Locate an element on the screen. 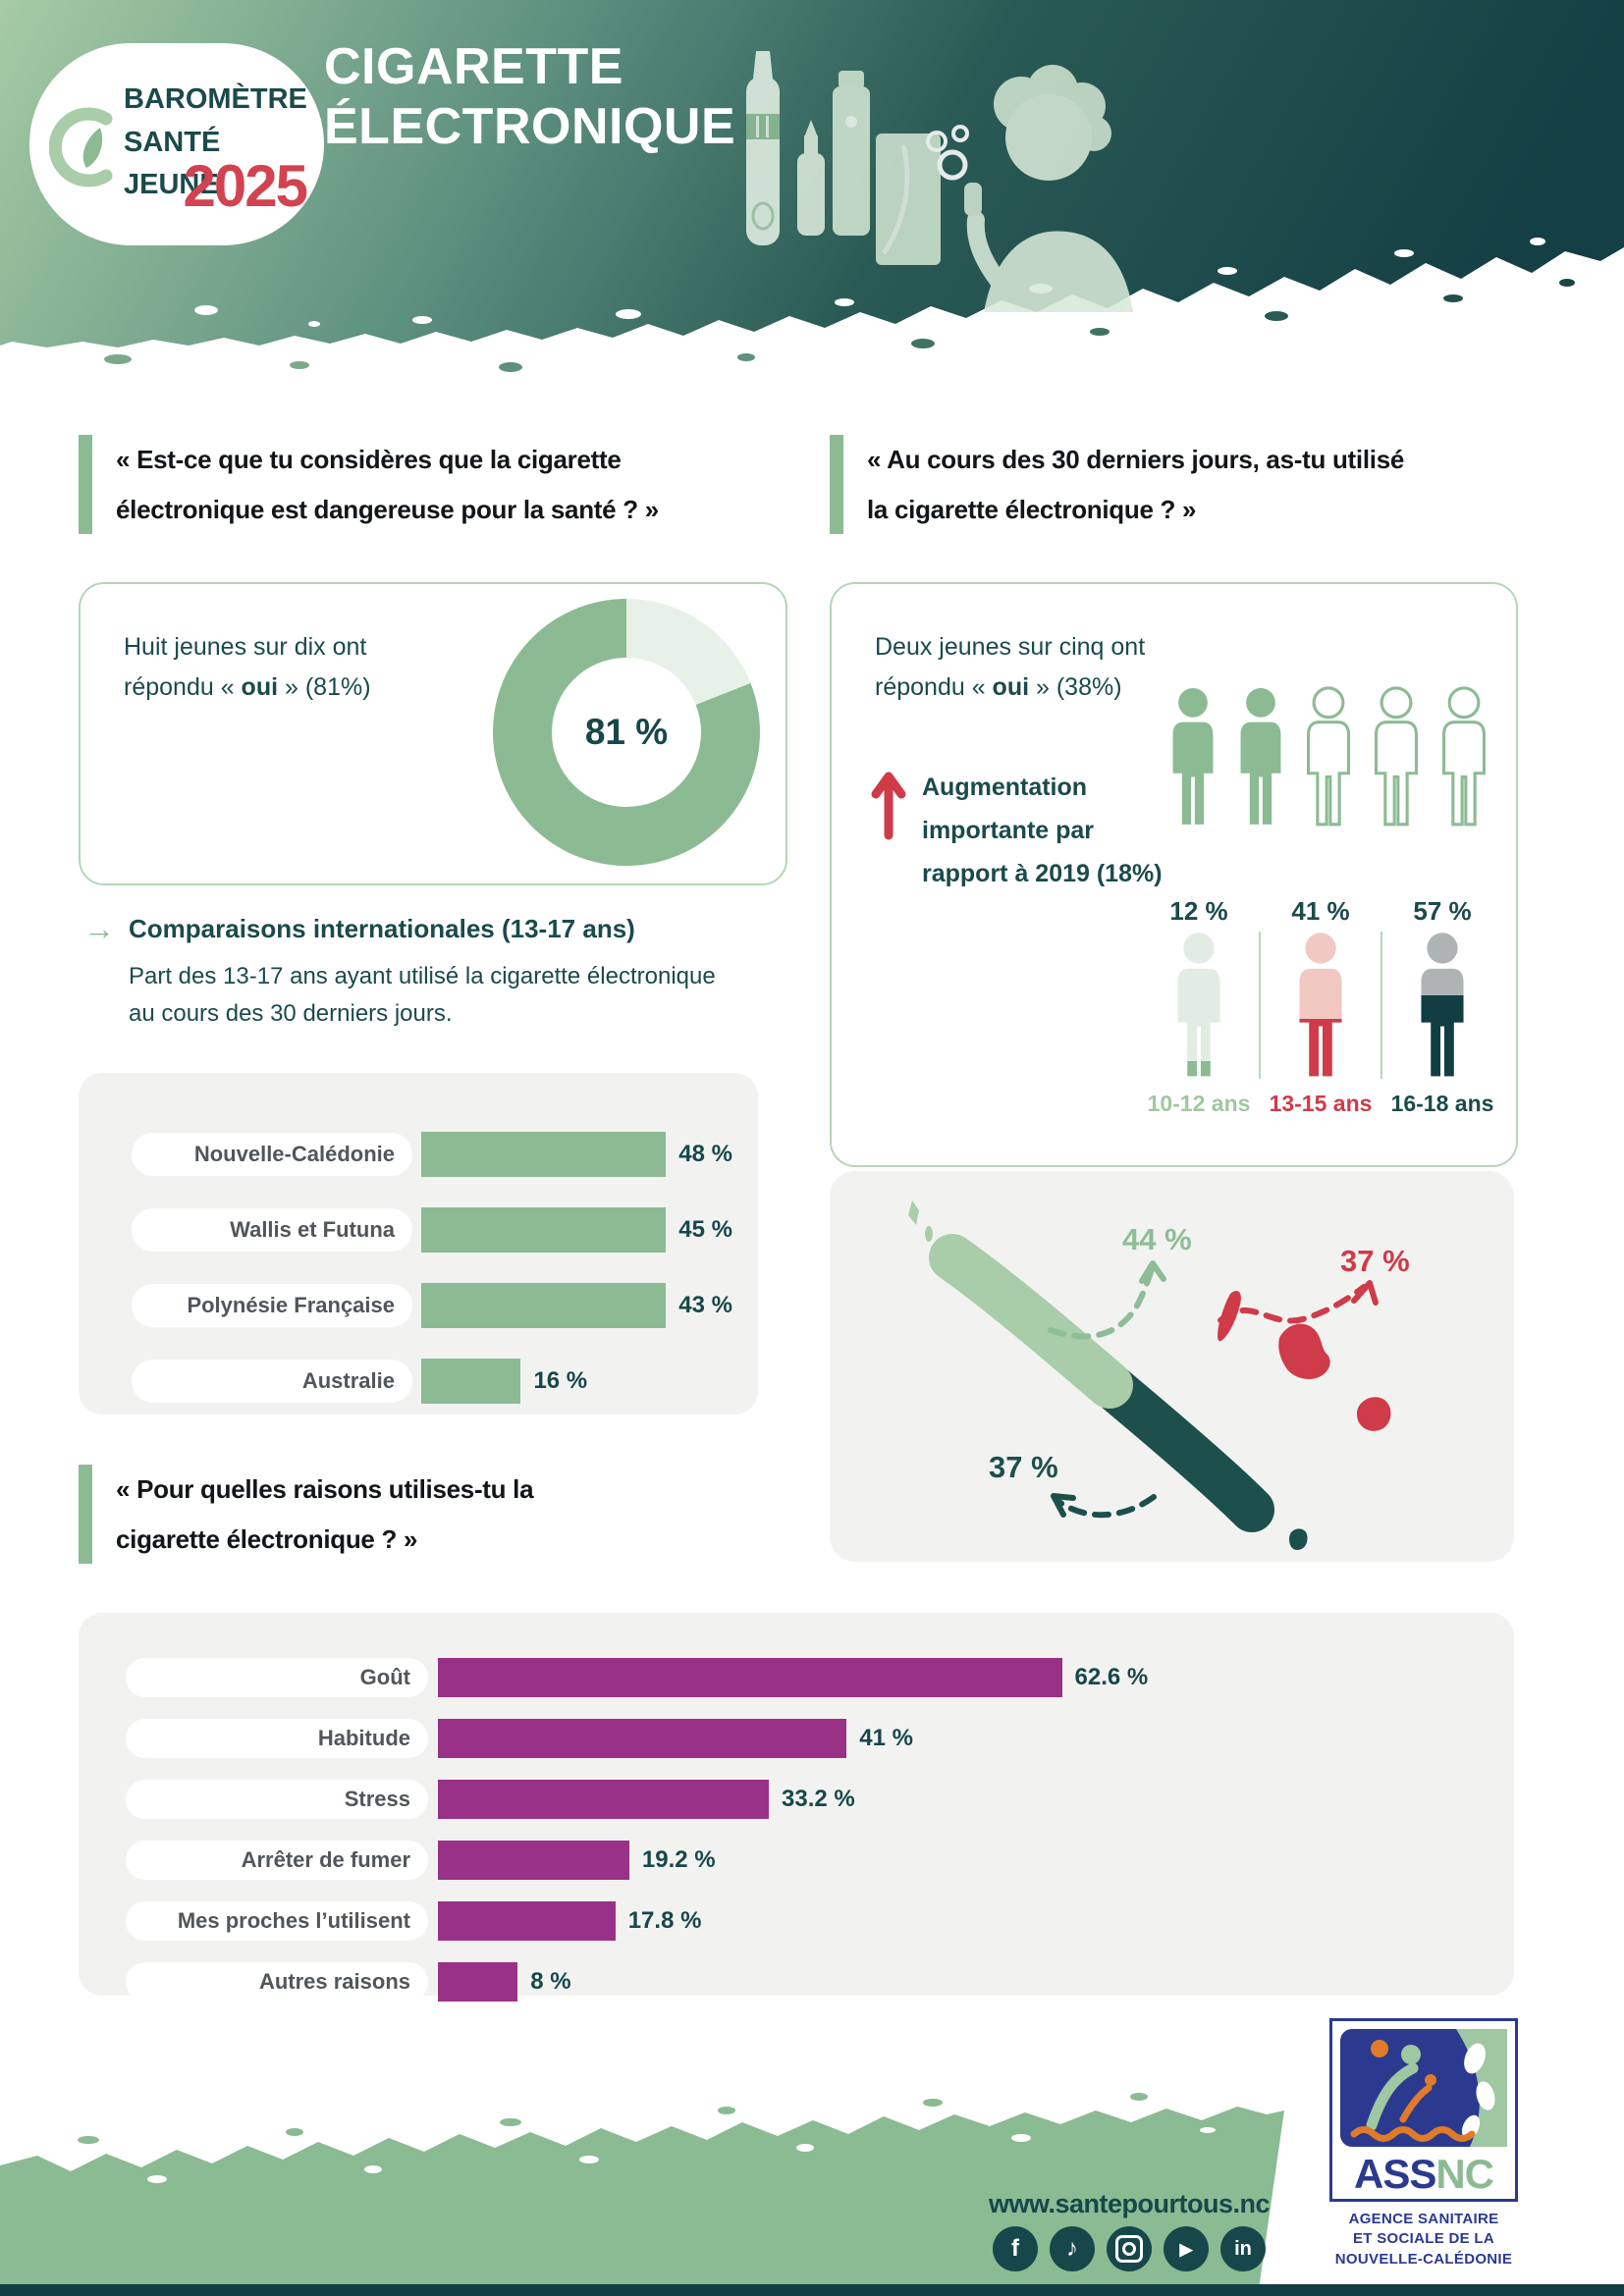 Image resolution: width=1624 pixels, height=2296 pixels. logo-line-2: SANTÉ is located at coordinates (172, 142).